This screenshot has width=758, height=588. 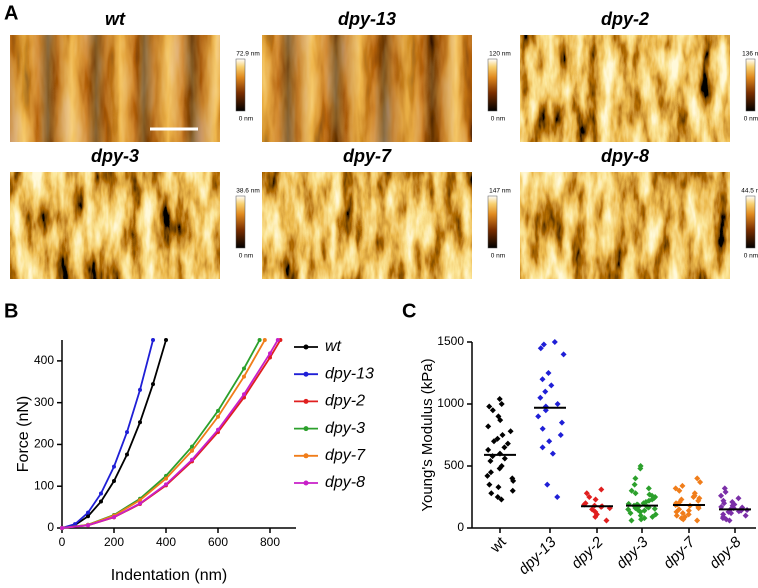 What do you see at coordinates (450, 403) in the screenshot?
I see `y-tick-label: 1000` at bounding box center [450, 403].